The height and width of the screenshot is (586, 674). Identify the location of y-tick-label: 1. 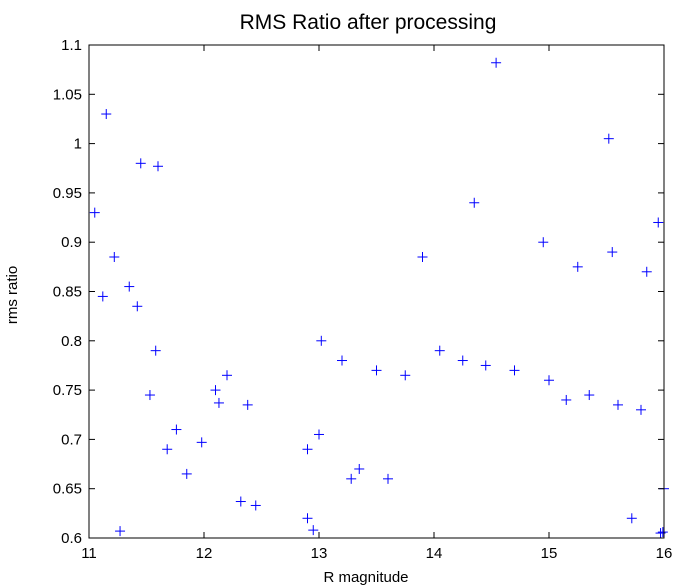
(78, 144).